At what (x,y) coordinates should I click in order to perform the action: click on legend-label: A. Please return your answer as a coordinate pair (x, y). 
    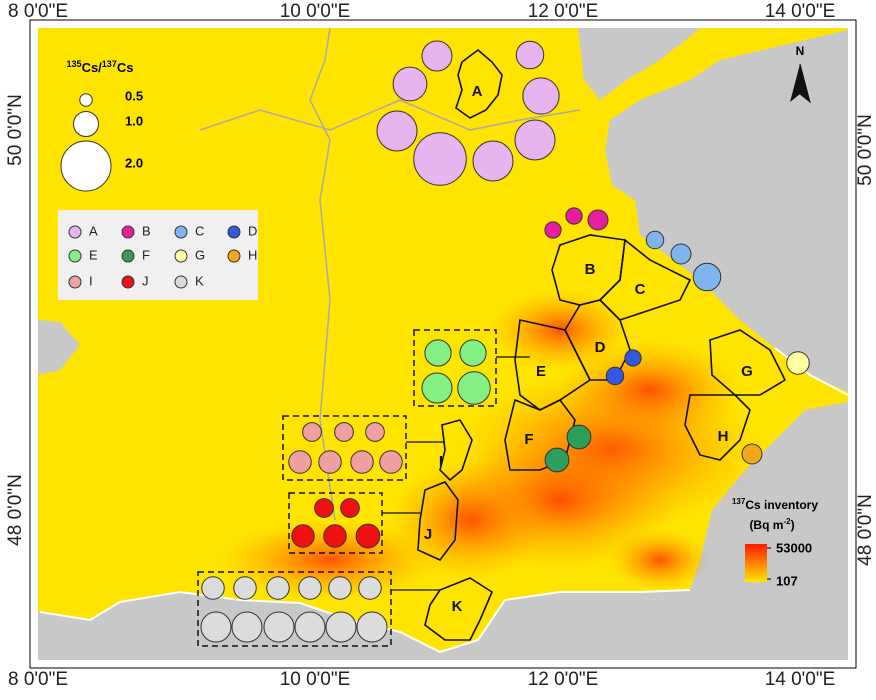
    Looking at the image, I should click on (93, 230).